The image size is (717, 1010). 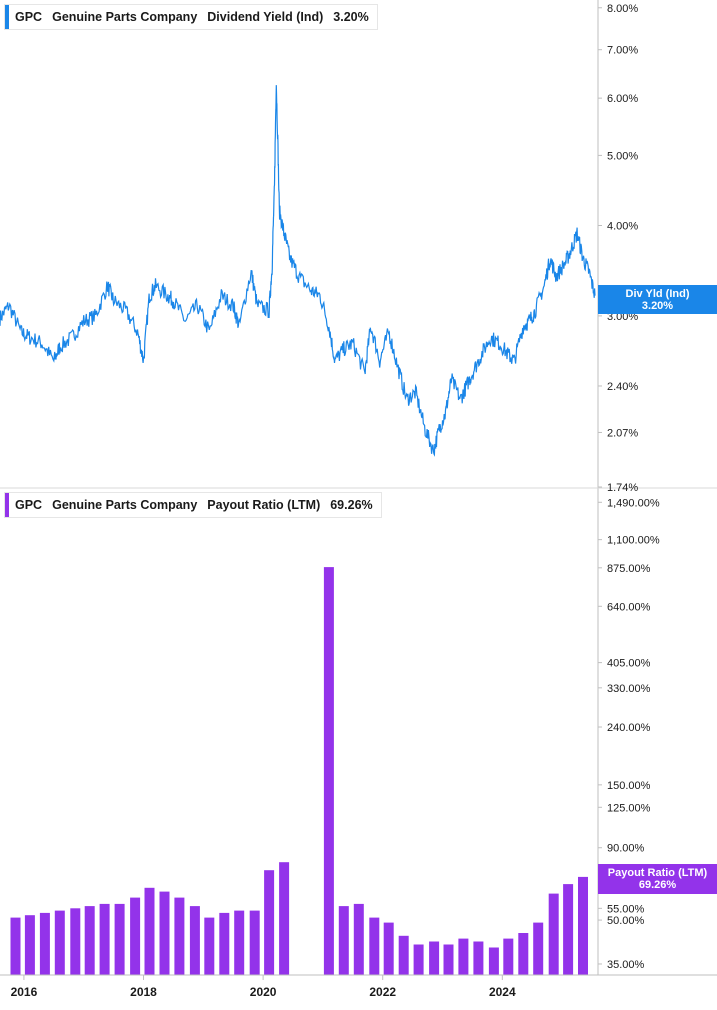 I want to click on y-tick-label: 875.00%, so click(x=629, y=569).